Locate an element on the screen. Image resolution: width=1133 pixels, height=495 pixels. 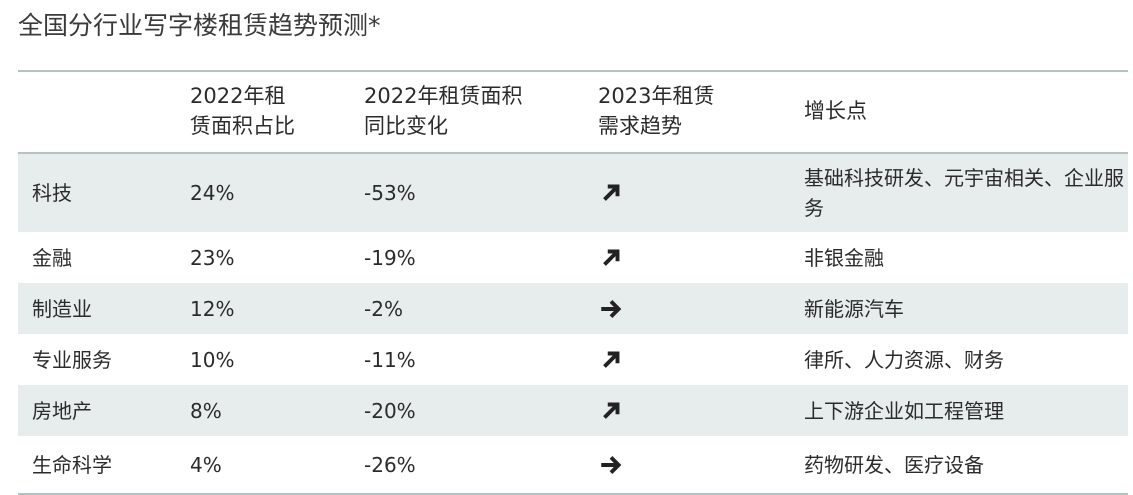
share-text: 23% is located at coordinates (212, 257).